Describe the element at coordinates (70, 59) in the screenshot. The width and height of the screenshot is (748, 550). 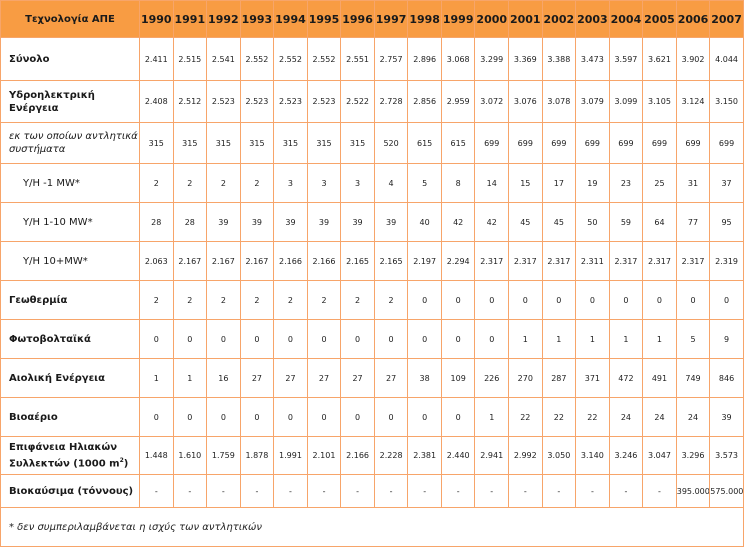
I see `row-label: Σύνολο` at that location.